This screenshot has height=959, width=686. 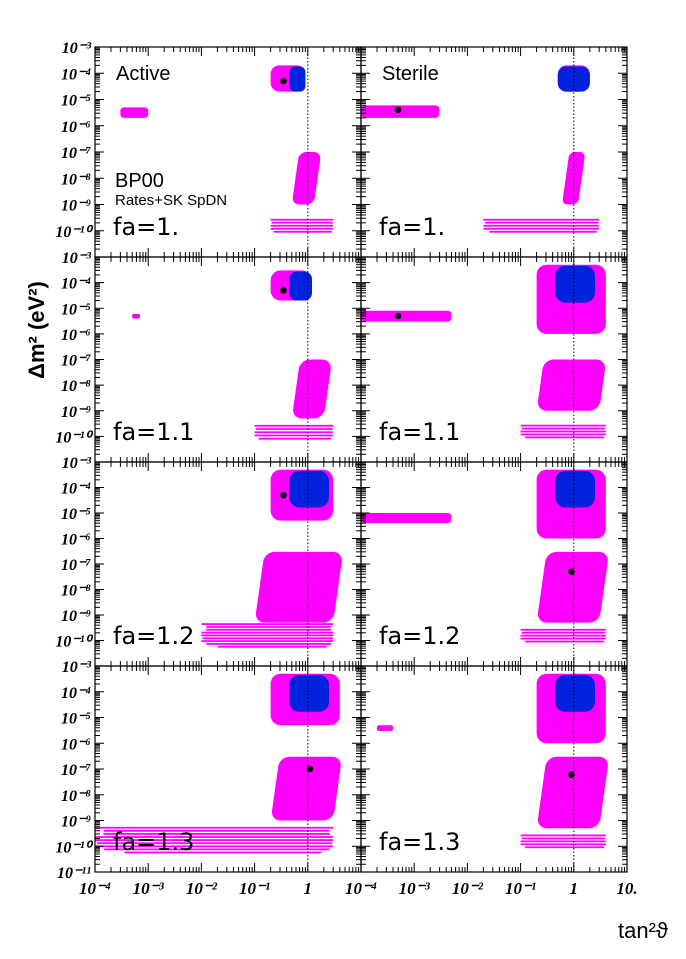 What do you see at coordinates (76, 463) in the screenshot?
I see `y-tick-label: 10⁻³` at bounding box center [76, 463].